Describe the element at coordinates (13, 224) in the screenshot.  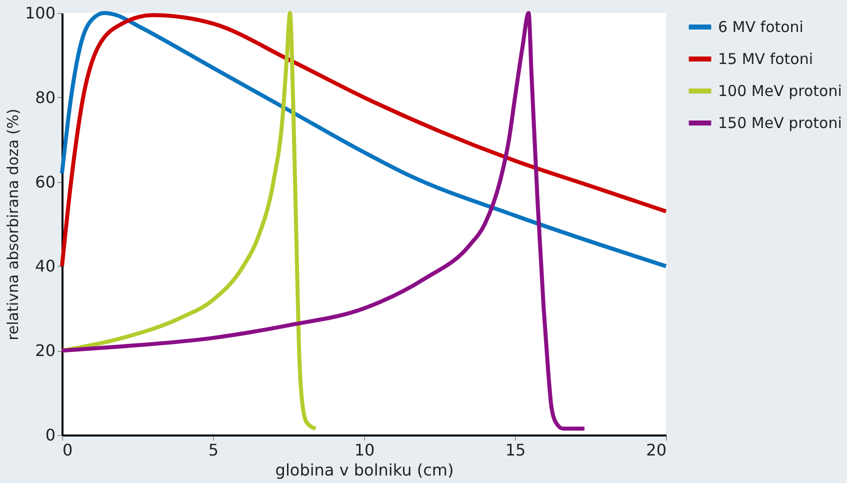
I see `y-axis-title: relativna absorbirana doza (%)` at that location.